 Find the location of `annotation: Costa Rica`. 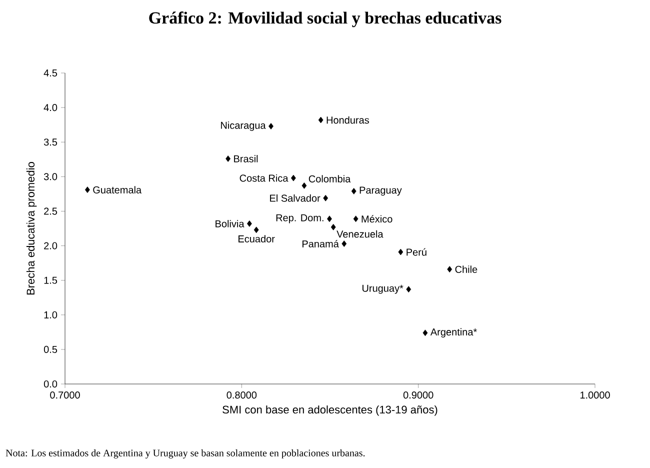

annotation: Costa Rica is located at coordinates (264, 178).